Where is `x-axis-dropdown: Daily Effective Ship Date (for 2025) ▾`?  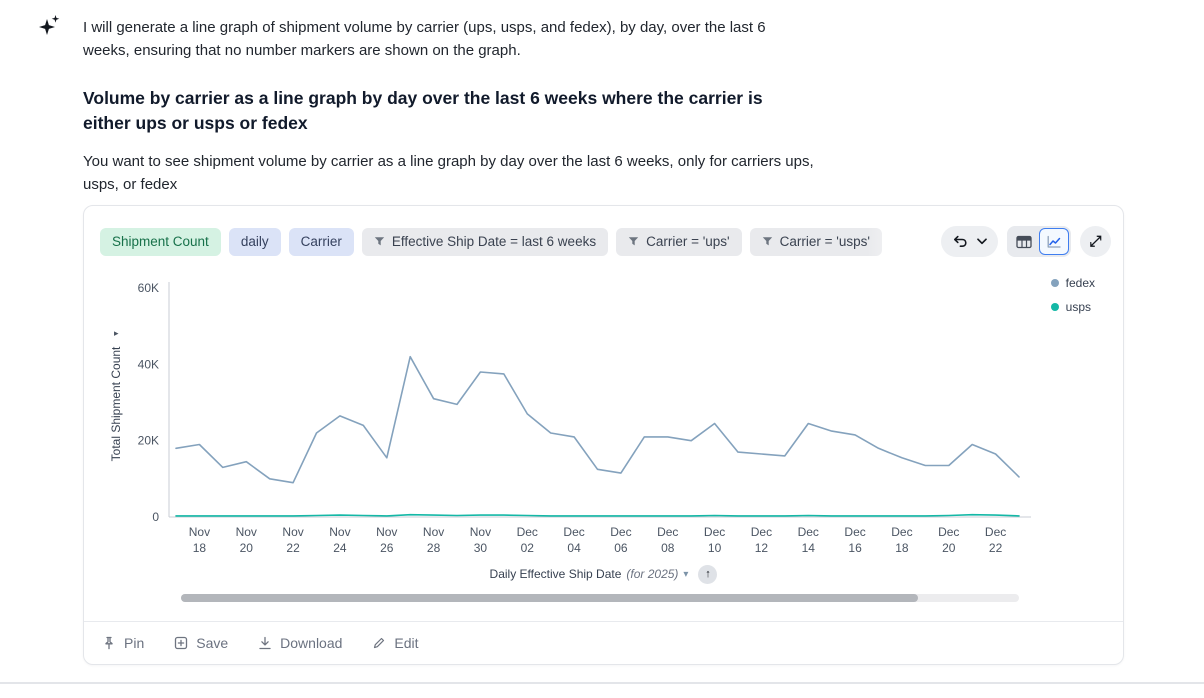
x-axis-dropdown: Daily Effective Ship Date (for 2025) ▾ is located at coordinates (589, 574).